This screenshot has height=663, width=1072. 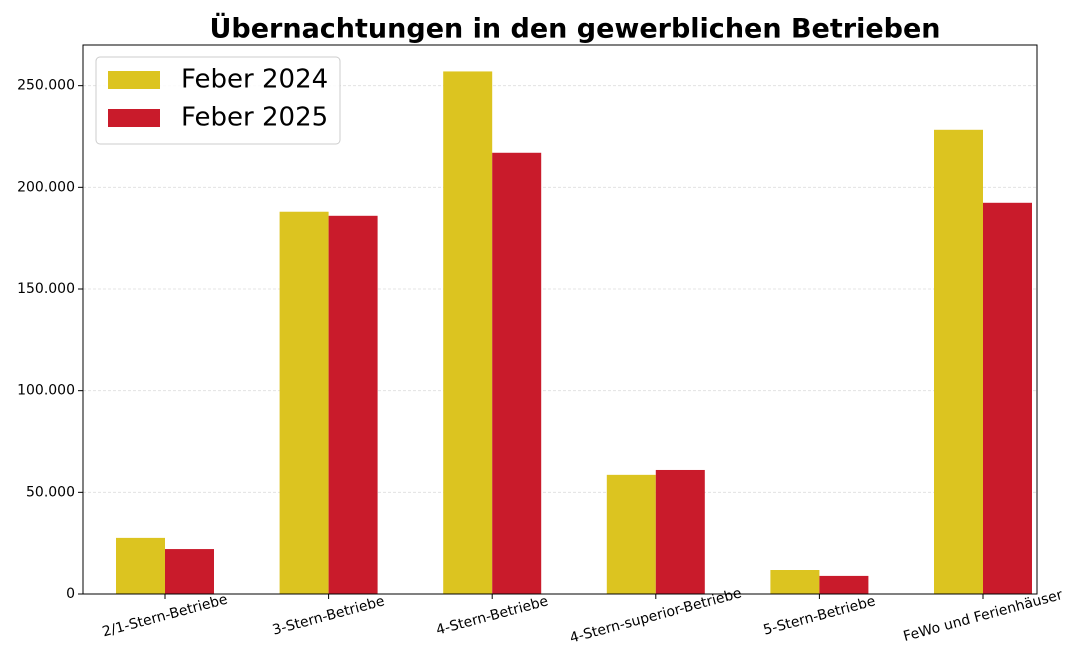 I want to click on y-tick-label: 150.000, so click(x=46, y=289).